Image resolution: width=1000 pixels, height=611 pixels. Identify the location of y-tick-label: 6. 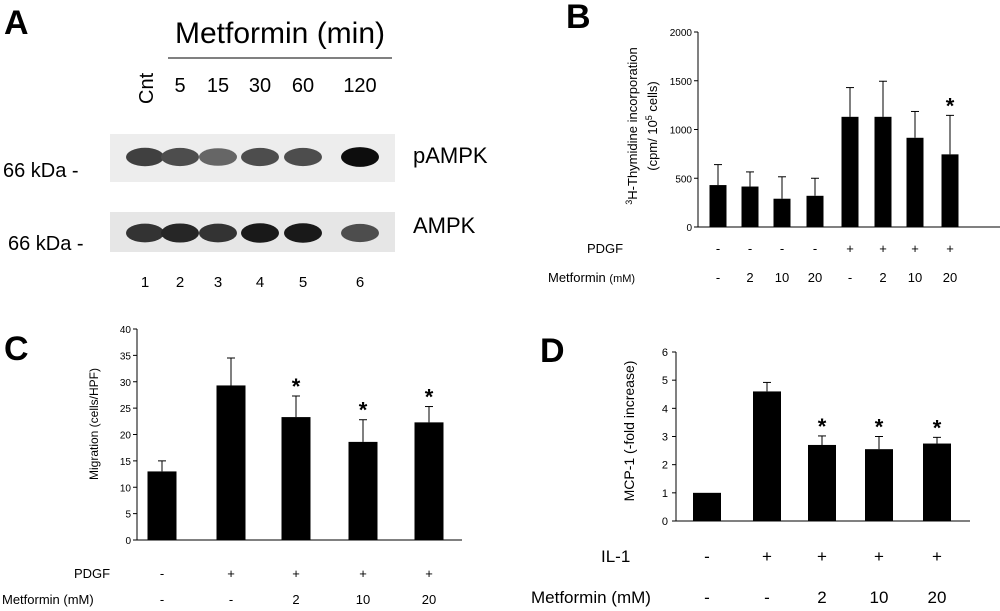
(665, 353).